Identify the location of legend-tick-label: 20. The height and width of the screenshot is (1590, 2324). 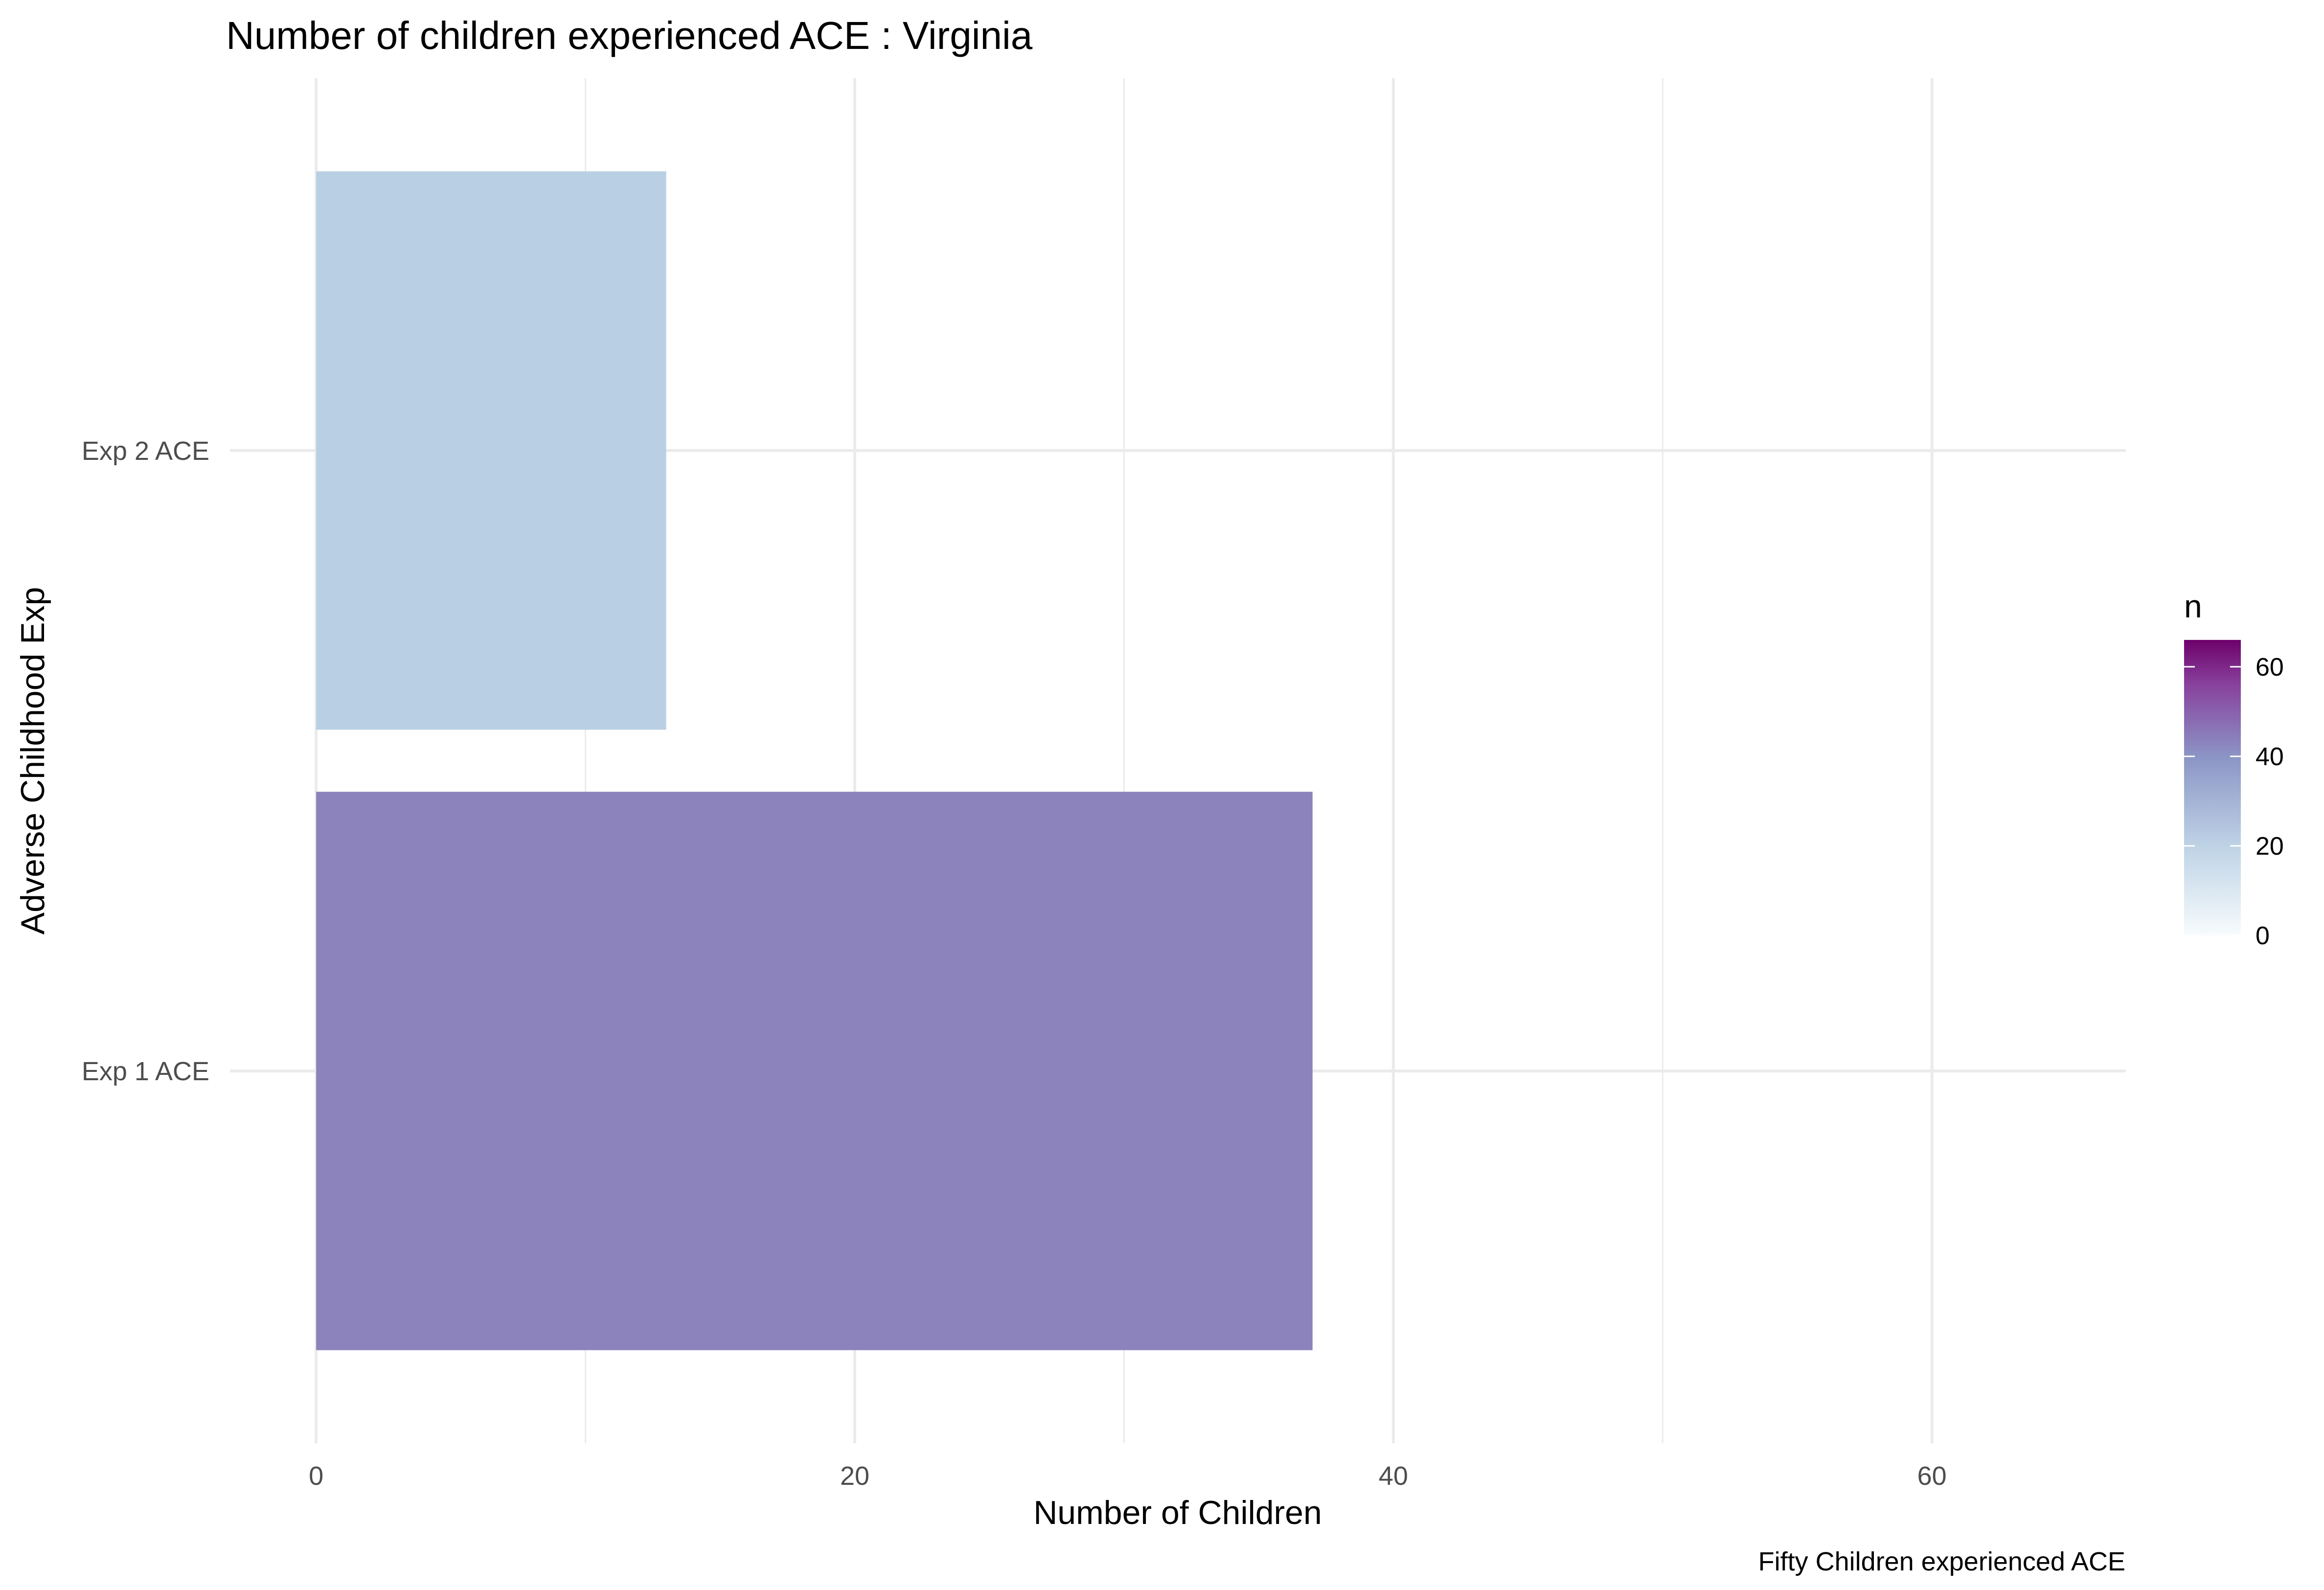
(2270, 847).